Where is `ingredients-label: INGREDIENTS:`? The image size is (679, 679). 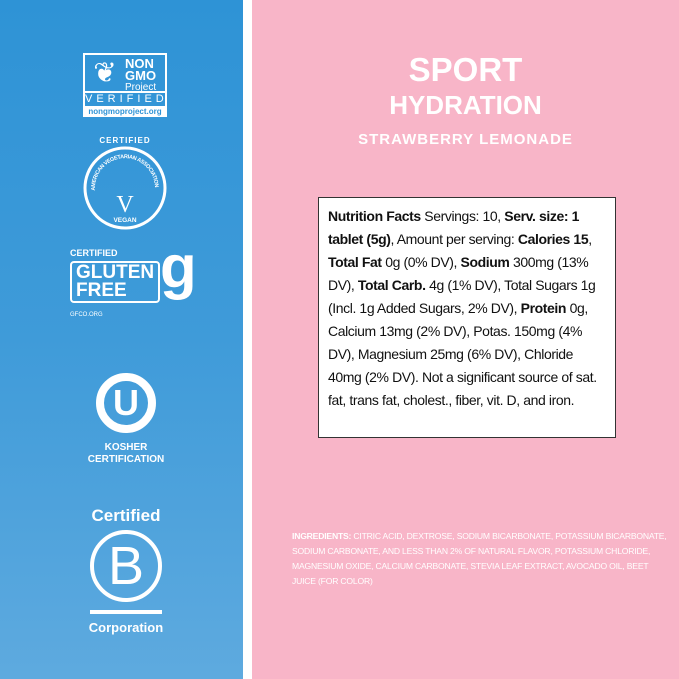
ingredients-label: INGREDIENTS: is located at coordinates (322, 536).